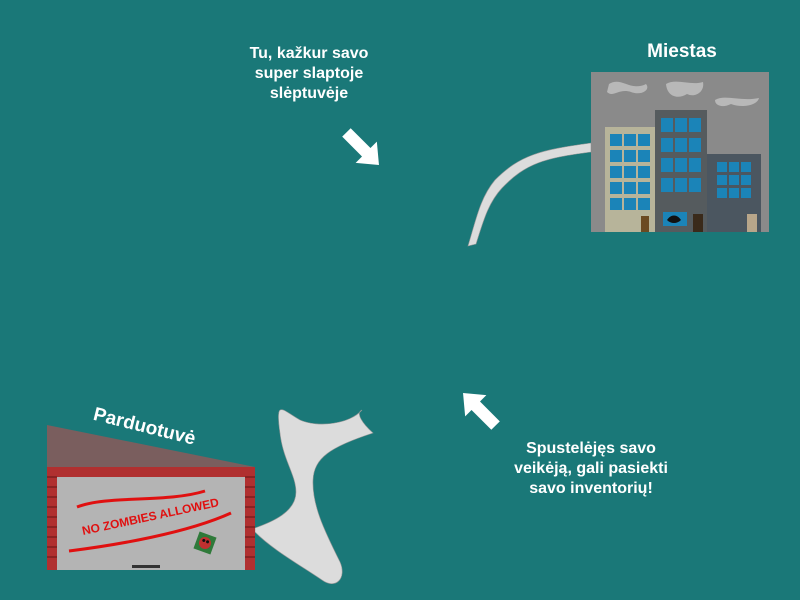  I want to click on shop-building-icon: NO ZOMBIES ALLOWED, so click(151, 497).